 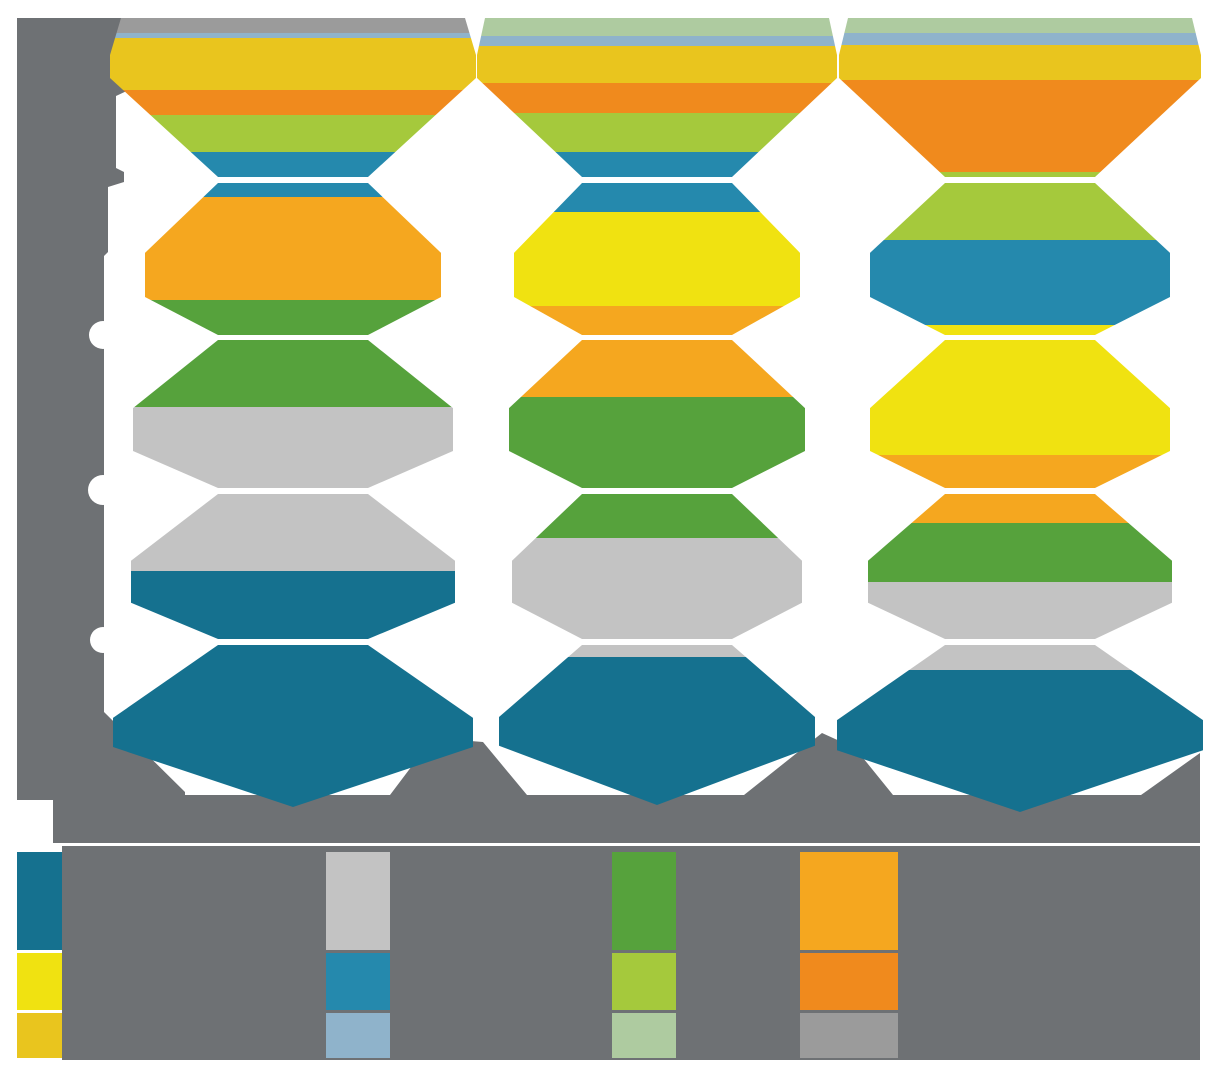 What do you see at coordinates (457, 955) in the screenshot?
I see `legend` at bounding box center [457, 955].